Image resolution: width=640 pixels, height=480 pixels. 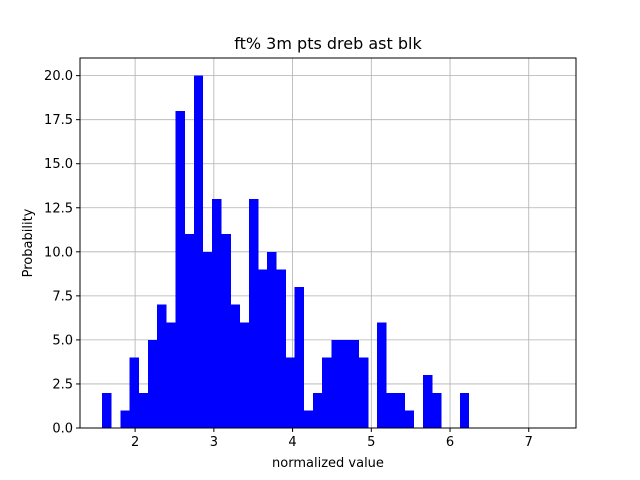 What do you see at coordinates (135, 442) in the screenshot?
I see `x-tick-label: 2` at bounding box center [135, 442].